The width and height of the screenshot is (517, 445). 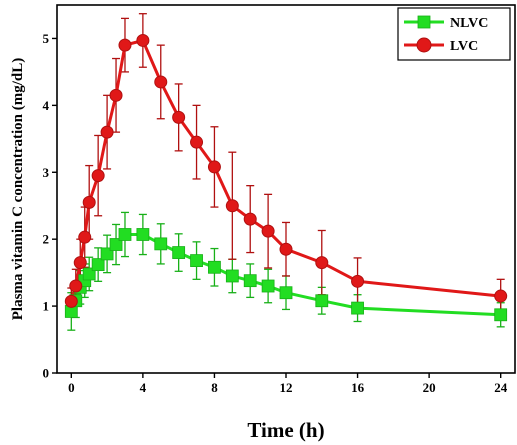 I want to click on x-tick-label: 0, so click(x=71, y=387).